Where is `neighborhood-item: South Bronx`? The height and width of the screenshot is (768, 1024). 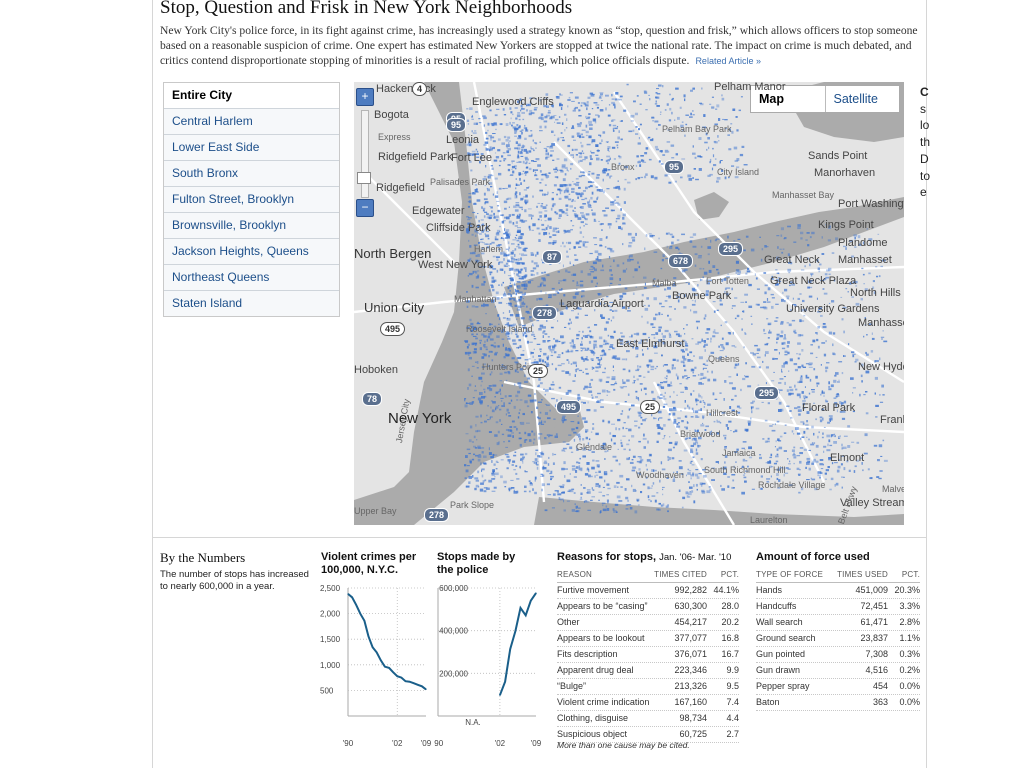 neighborhood-item: South Bronx is located at coordinates (251, 174).